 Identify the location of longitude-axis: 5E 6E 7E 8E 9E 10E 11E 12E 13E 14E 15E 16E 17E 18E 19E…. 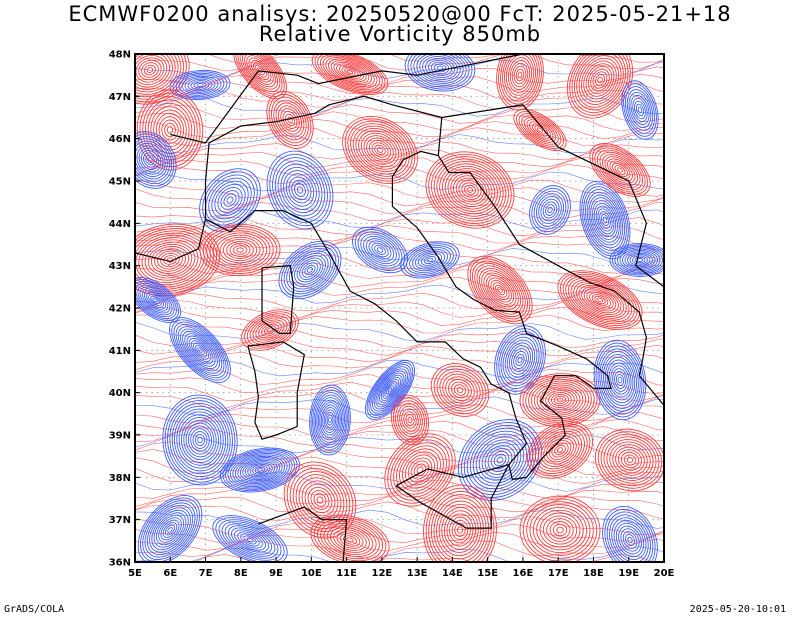
(401, 568).